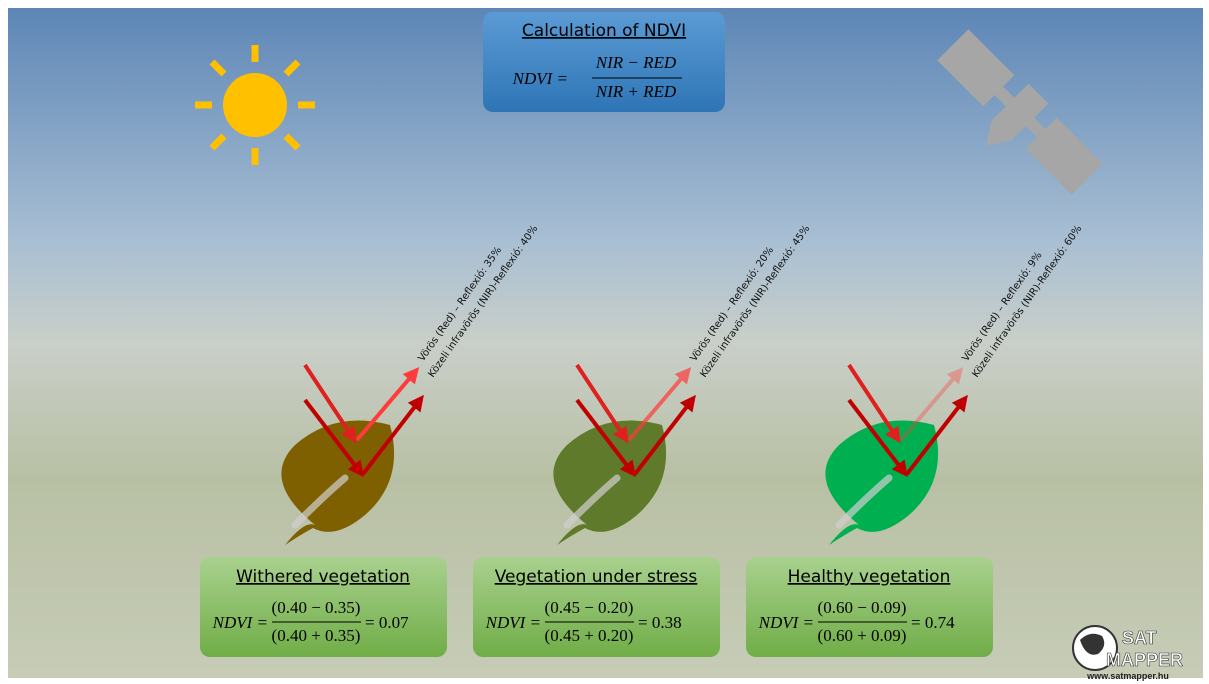  I want to click on header-numerator: NIR − RED, so click(636, 62).